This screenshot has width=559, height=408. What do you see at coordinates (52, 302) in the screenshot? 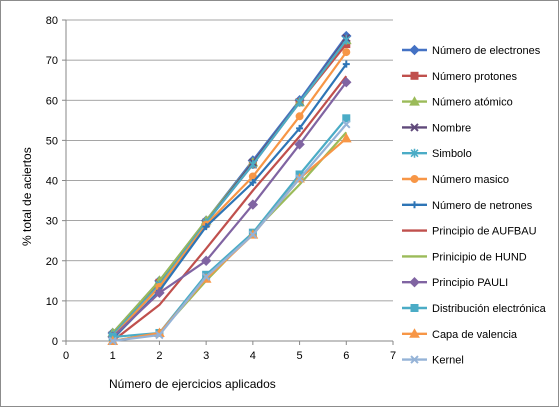
I see `y-tick-label: 10` at bounding box center [52, 302].